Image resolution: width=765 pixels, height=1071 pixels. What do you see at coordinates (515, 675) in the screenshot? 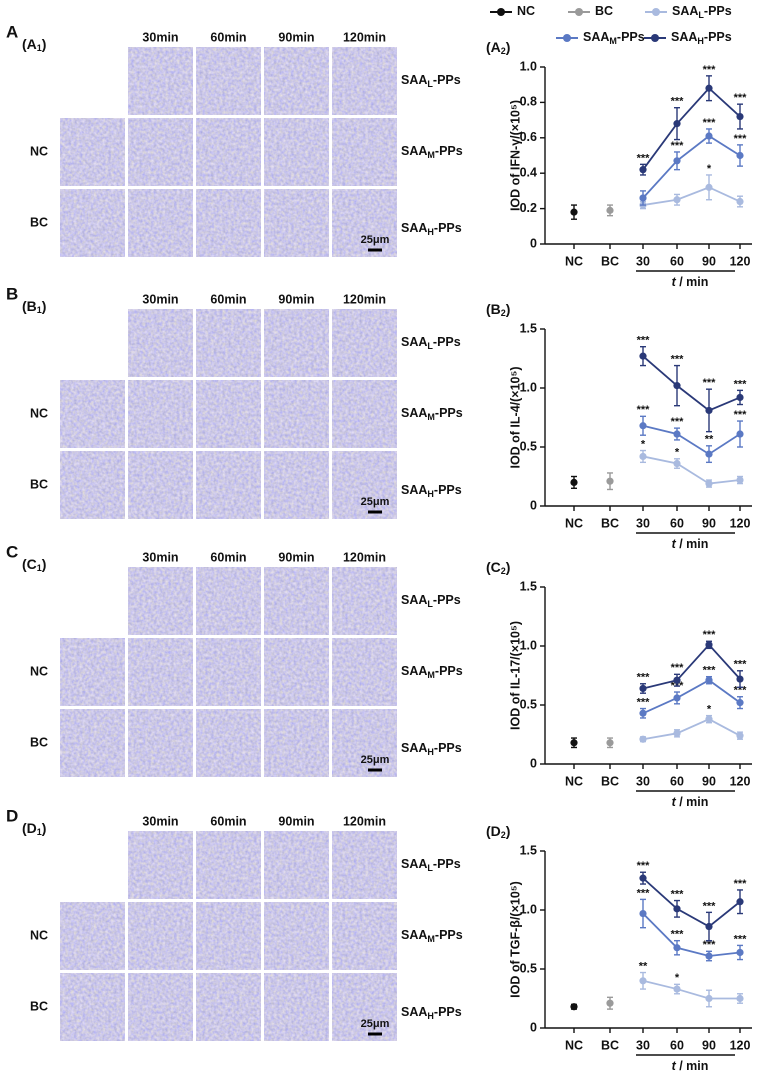
I see `y-axis-title: IOD of IL-17/(×10⁵)` at bounding box center [515, 675].